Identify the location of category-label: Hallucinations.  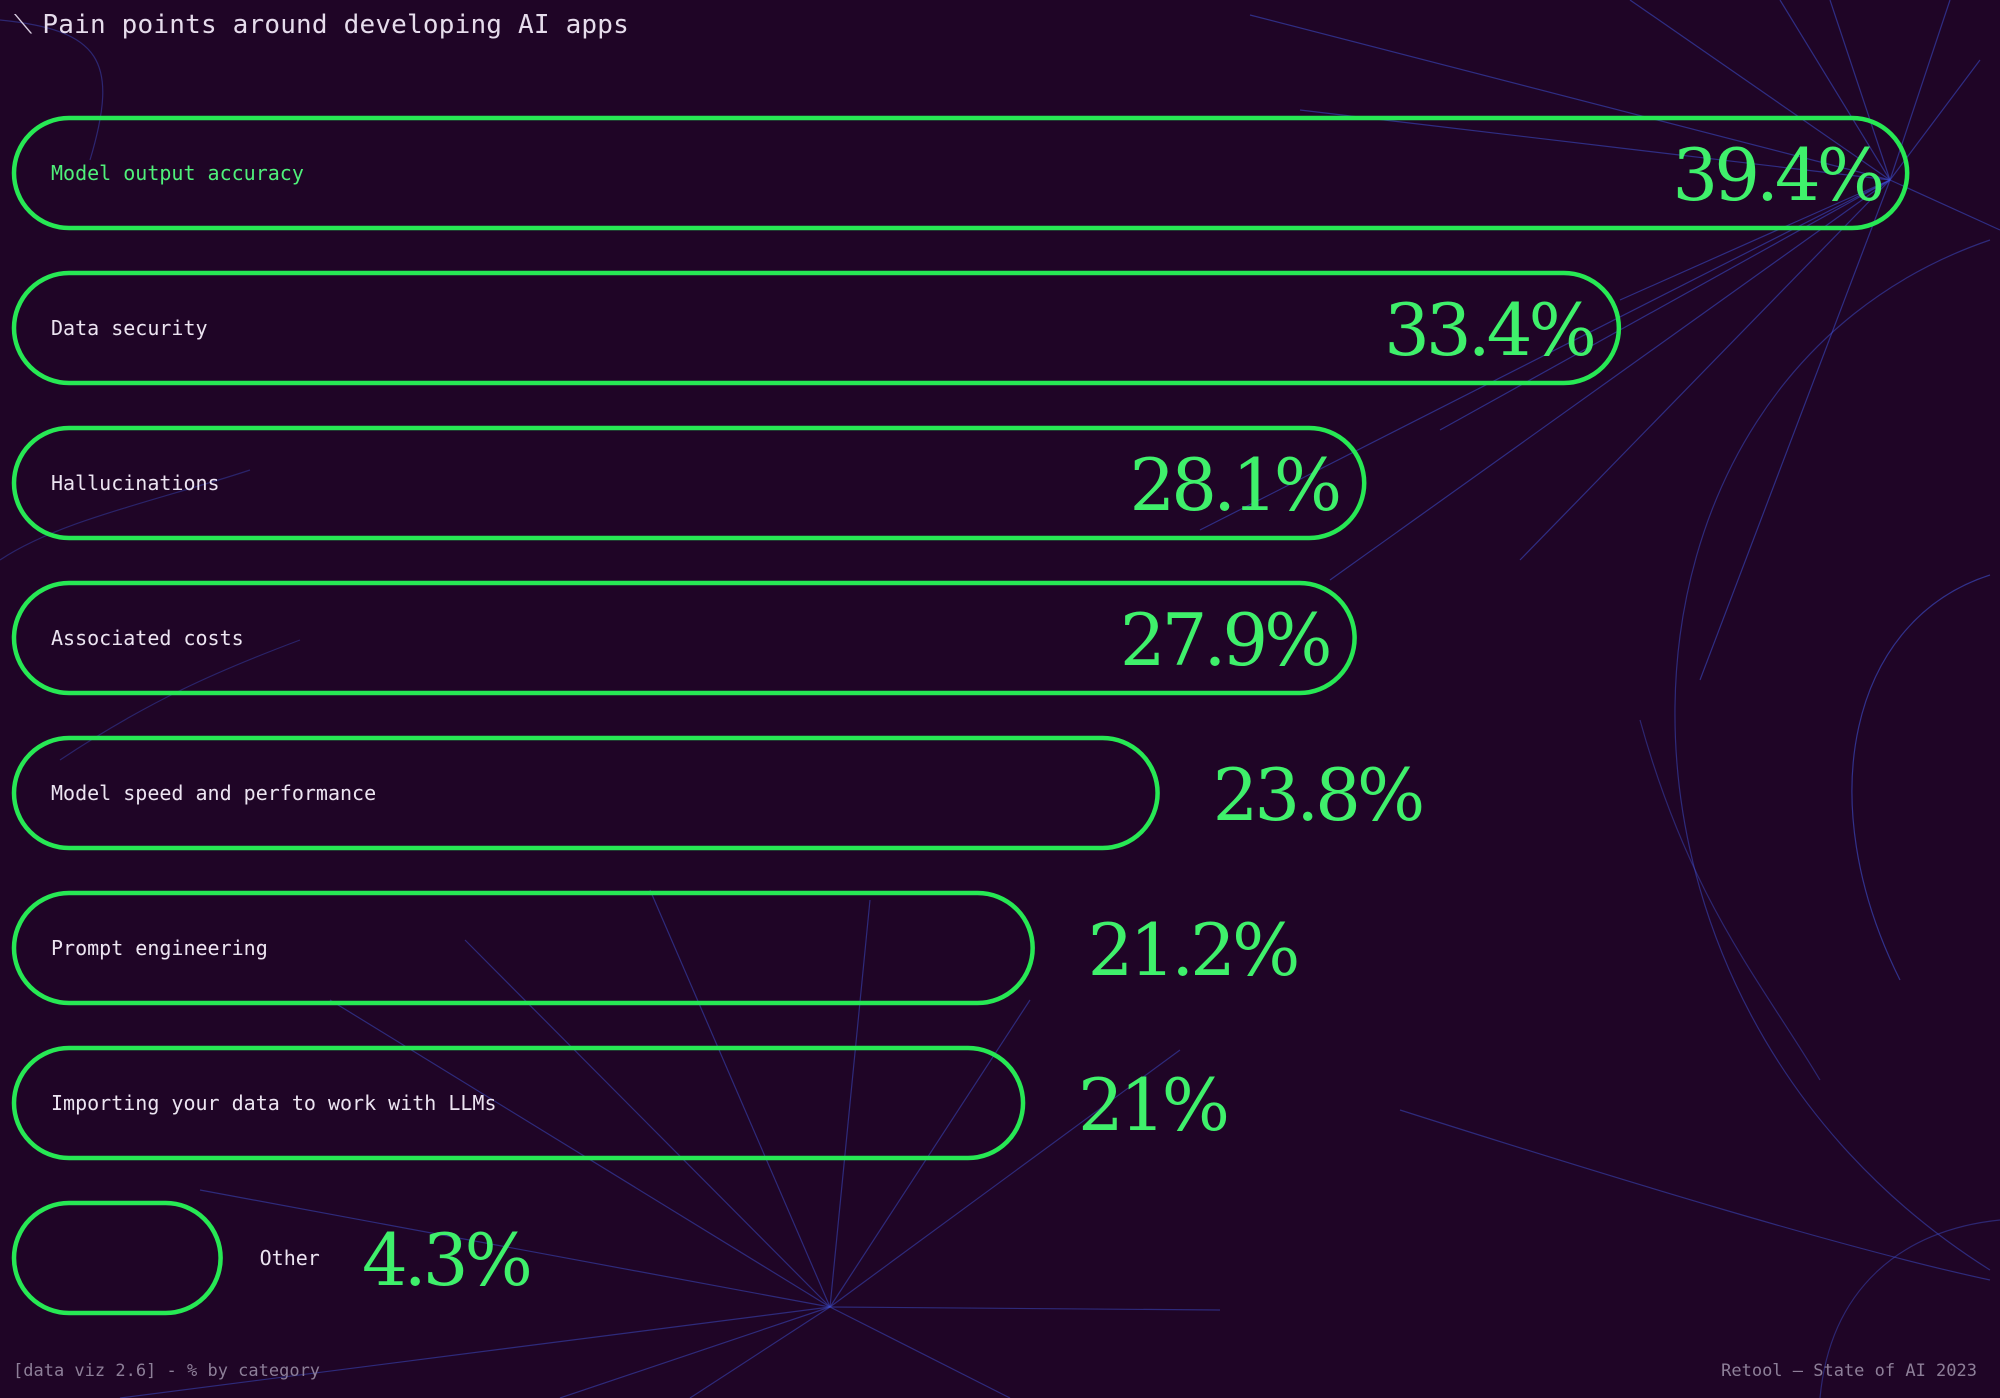
(135, 483).